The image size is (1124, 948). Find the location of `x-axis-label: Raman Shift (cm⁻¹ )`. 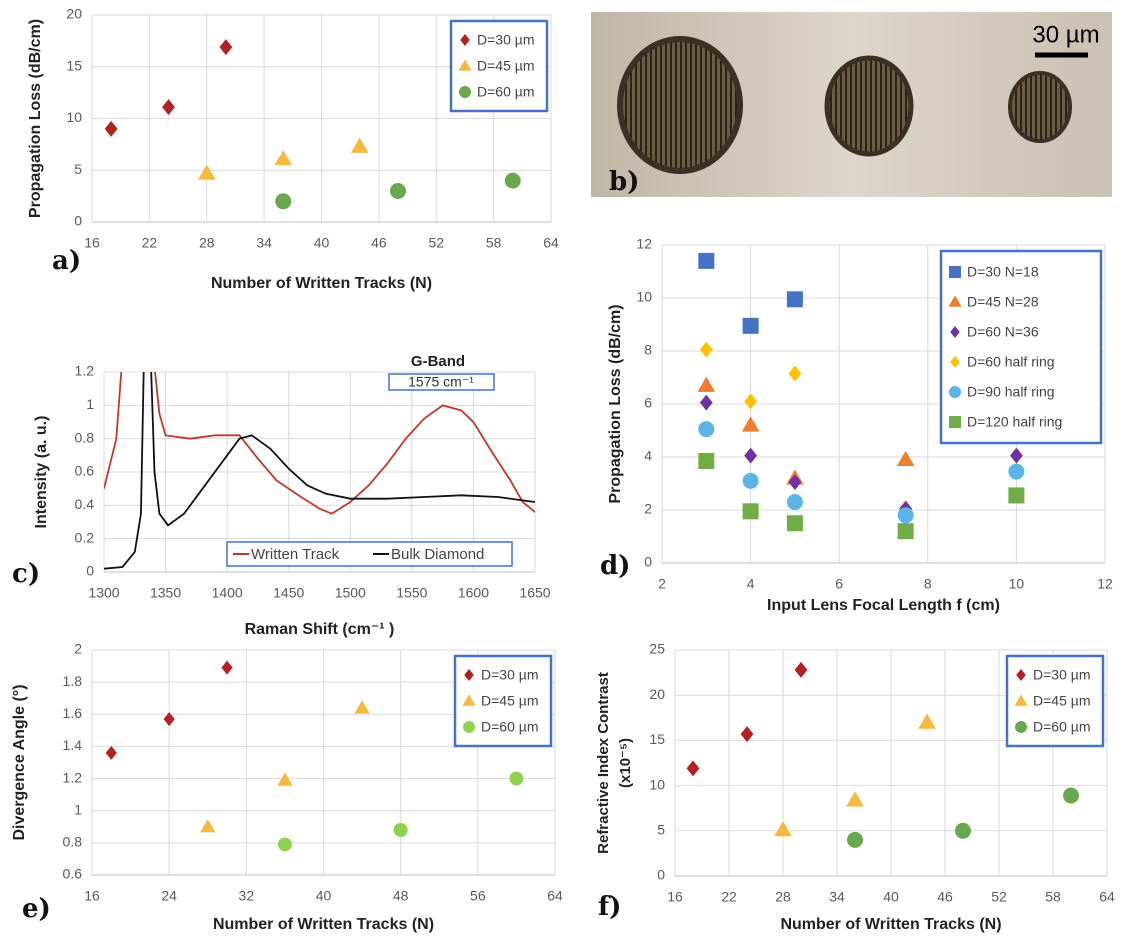

x-axis-label: Raman Shift (cm⁻¹ ) is located at coordinates (320, 629).